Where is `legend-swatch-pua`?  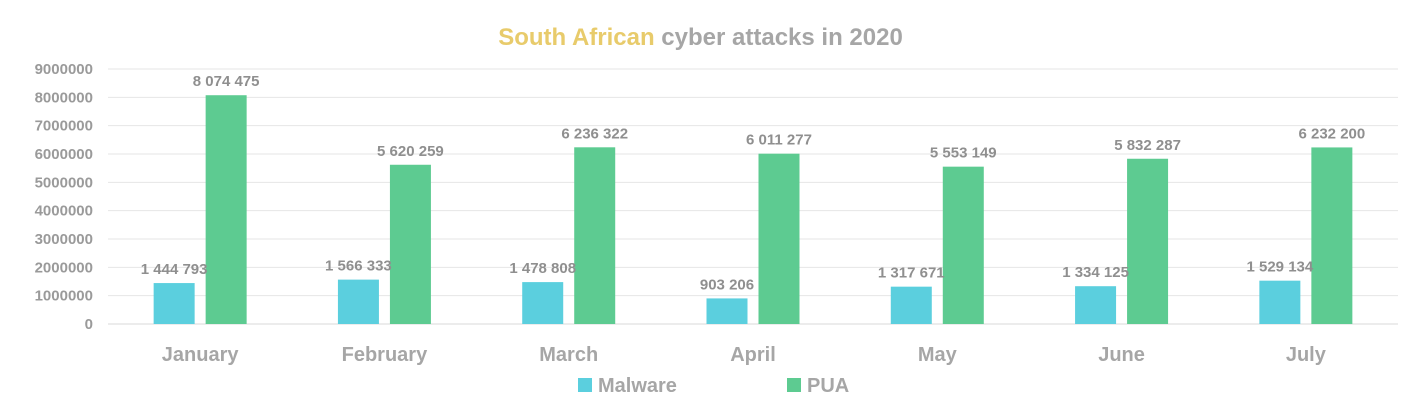
legend-swatch-pua is located at coordinates (794, 385).